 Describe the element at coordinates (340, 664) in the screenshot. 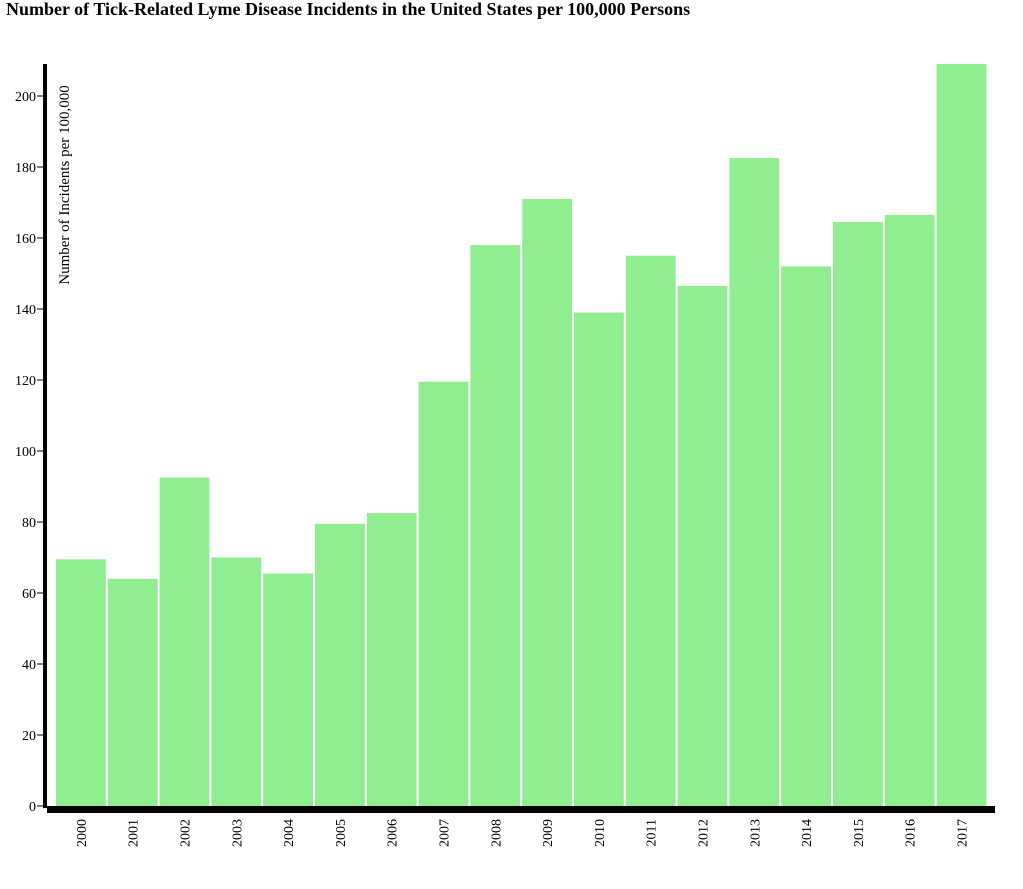

I see `bar-2005` at that location.